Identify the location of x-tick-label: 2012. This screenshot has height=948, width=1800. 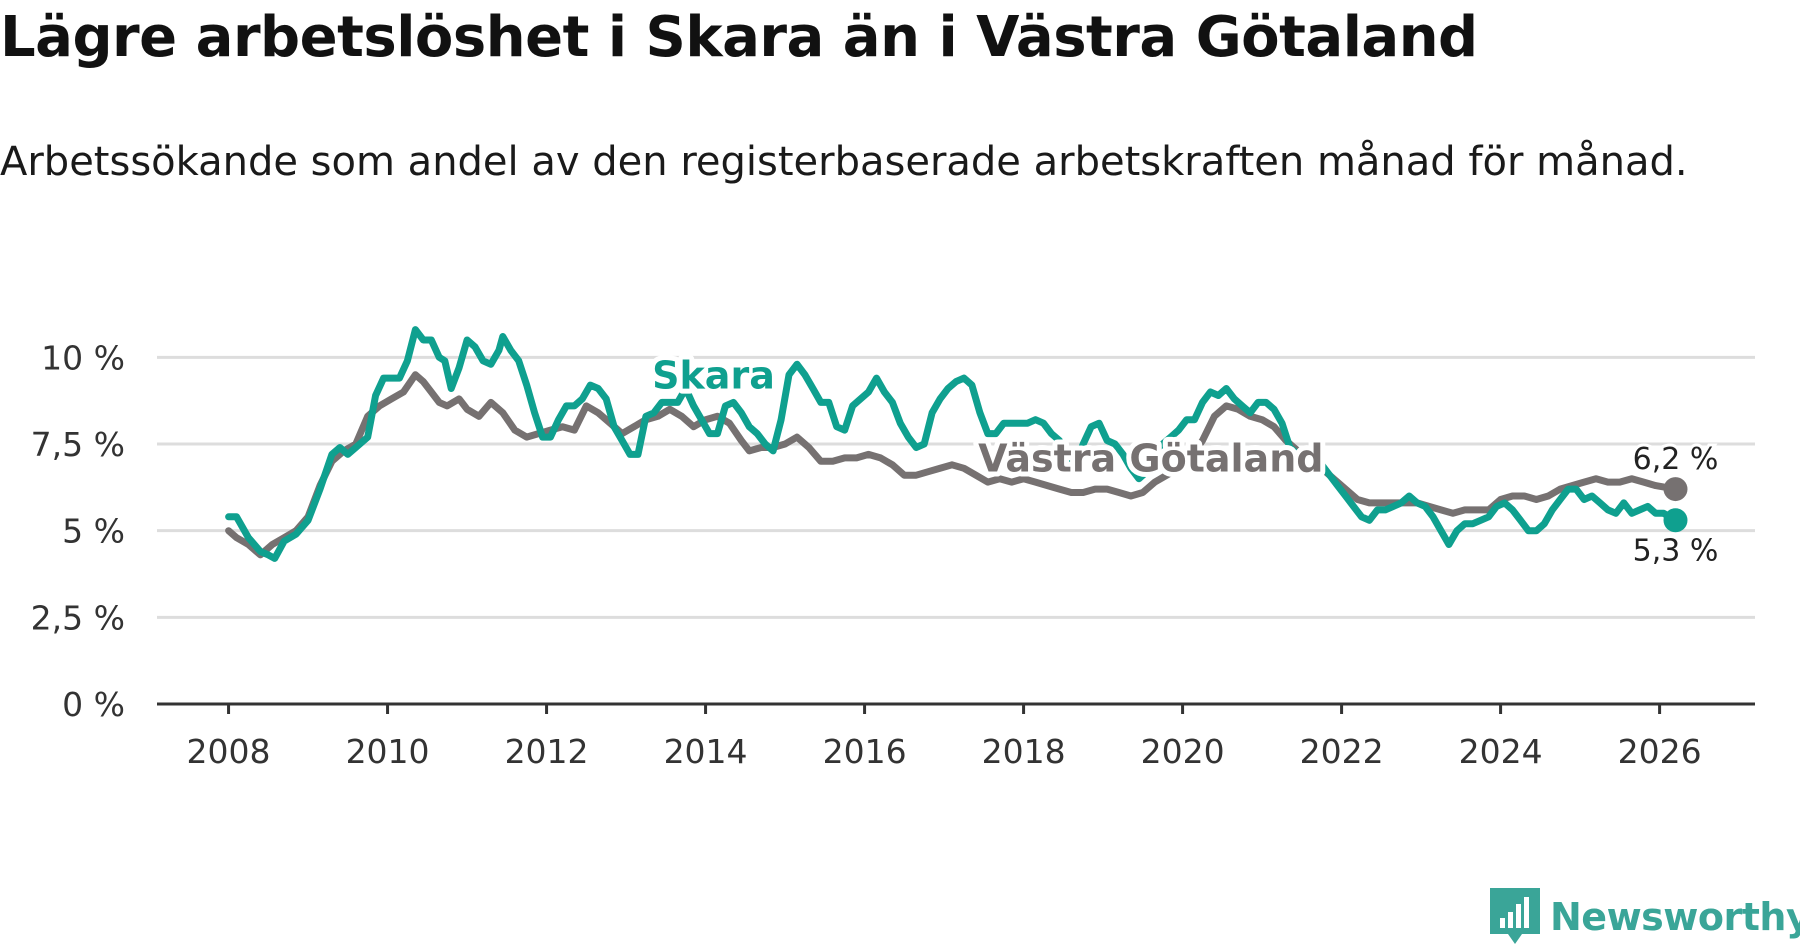
(547, 751).